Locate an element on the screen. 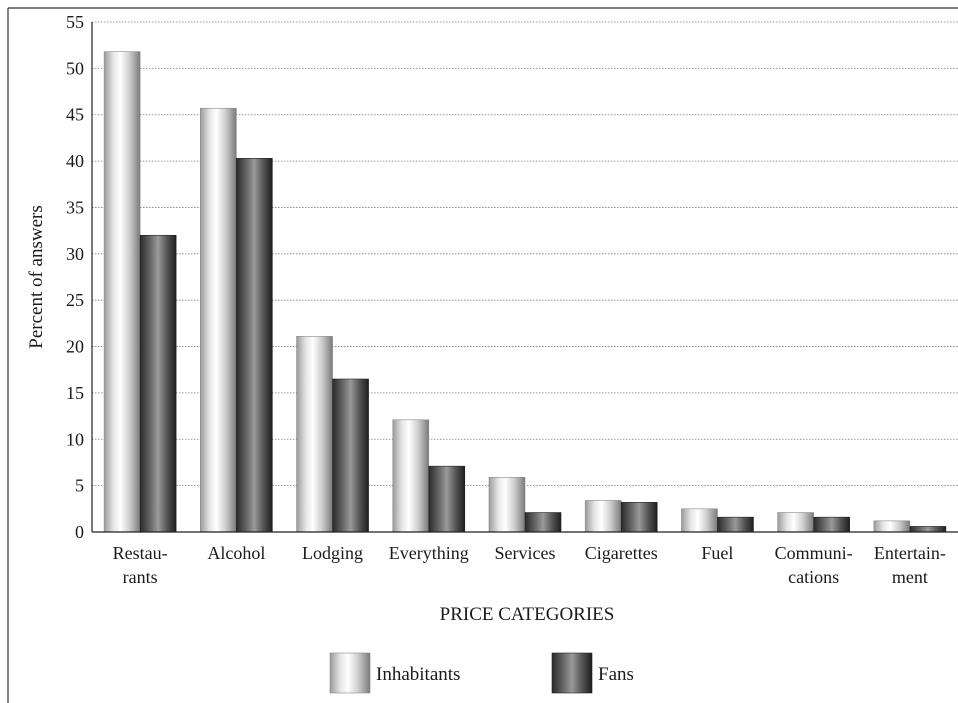 Image resolution: width=958 pixels, height=703 pixels. x-tick-label-line: Cigarettes is located at coordinates (621, 553).